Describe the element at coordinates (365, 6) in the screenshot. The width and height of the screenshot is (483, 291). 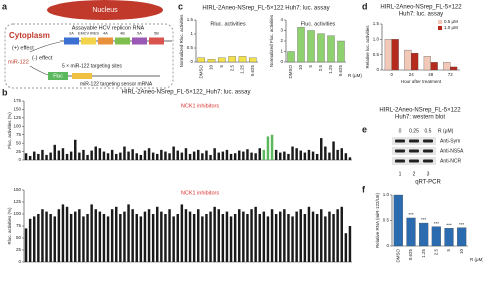
I see `panel-label: d` at that location.